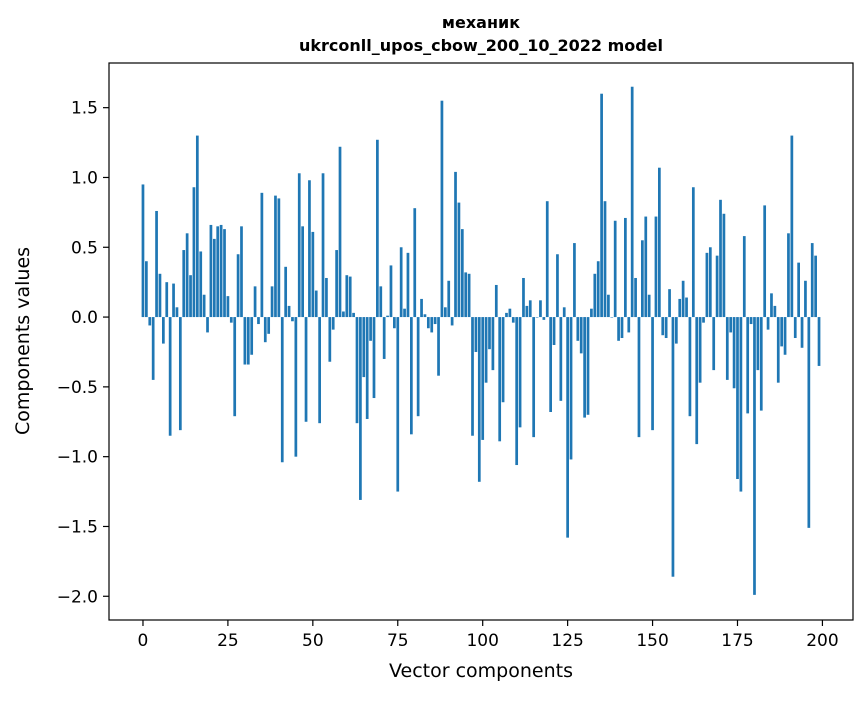 The width and height of the screenshot is (867, 701). I want to click on y-tick-label: 1.0, so click(84, 178).